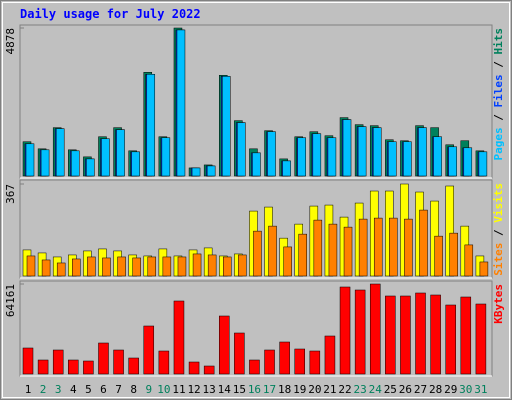  I want to click on x-tick-label: 10, so click(163, 389).